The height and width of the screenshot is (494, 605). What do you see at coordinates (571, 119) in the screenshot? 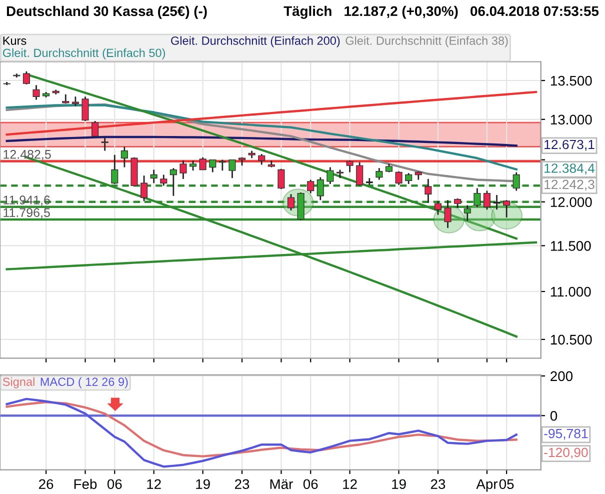
I see `y-tick-label: 13.000` at bounding box center [571, 119].